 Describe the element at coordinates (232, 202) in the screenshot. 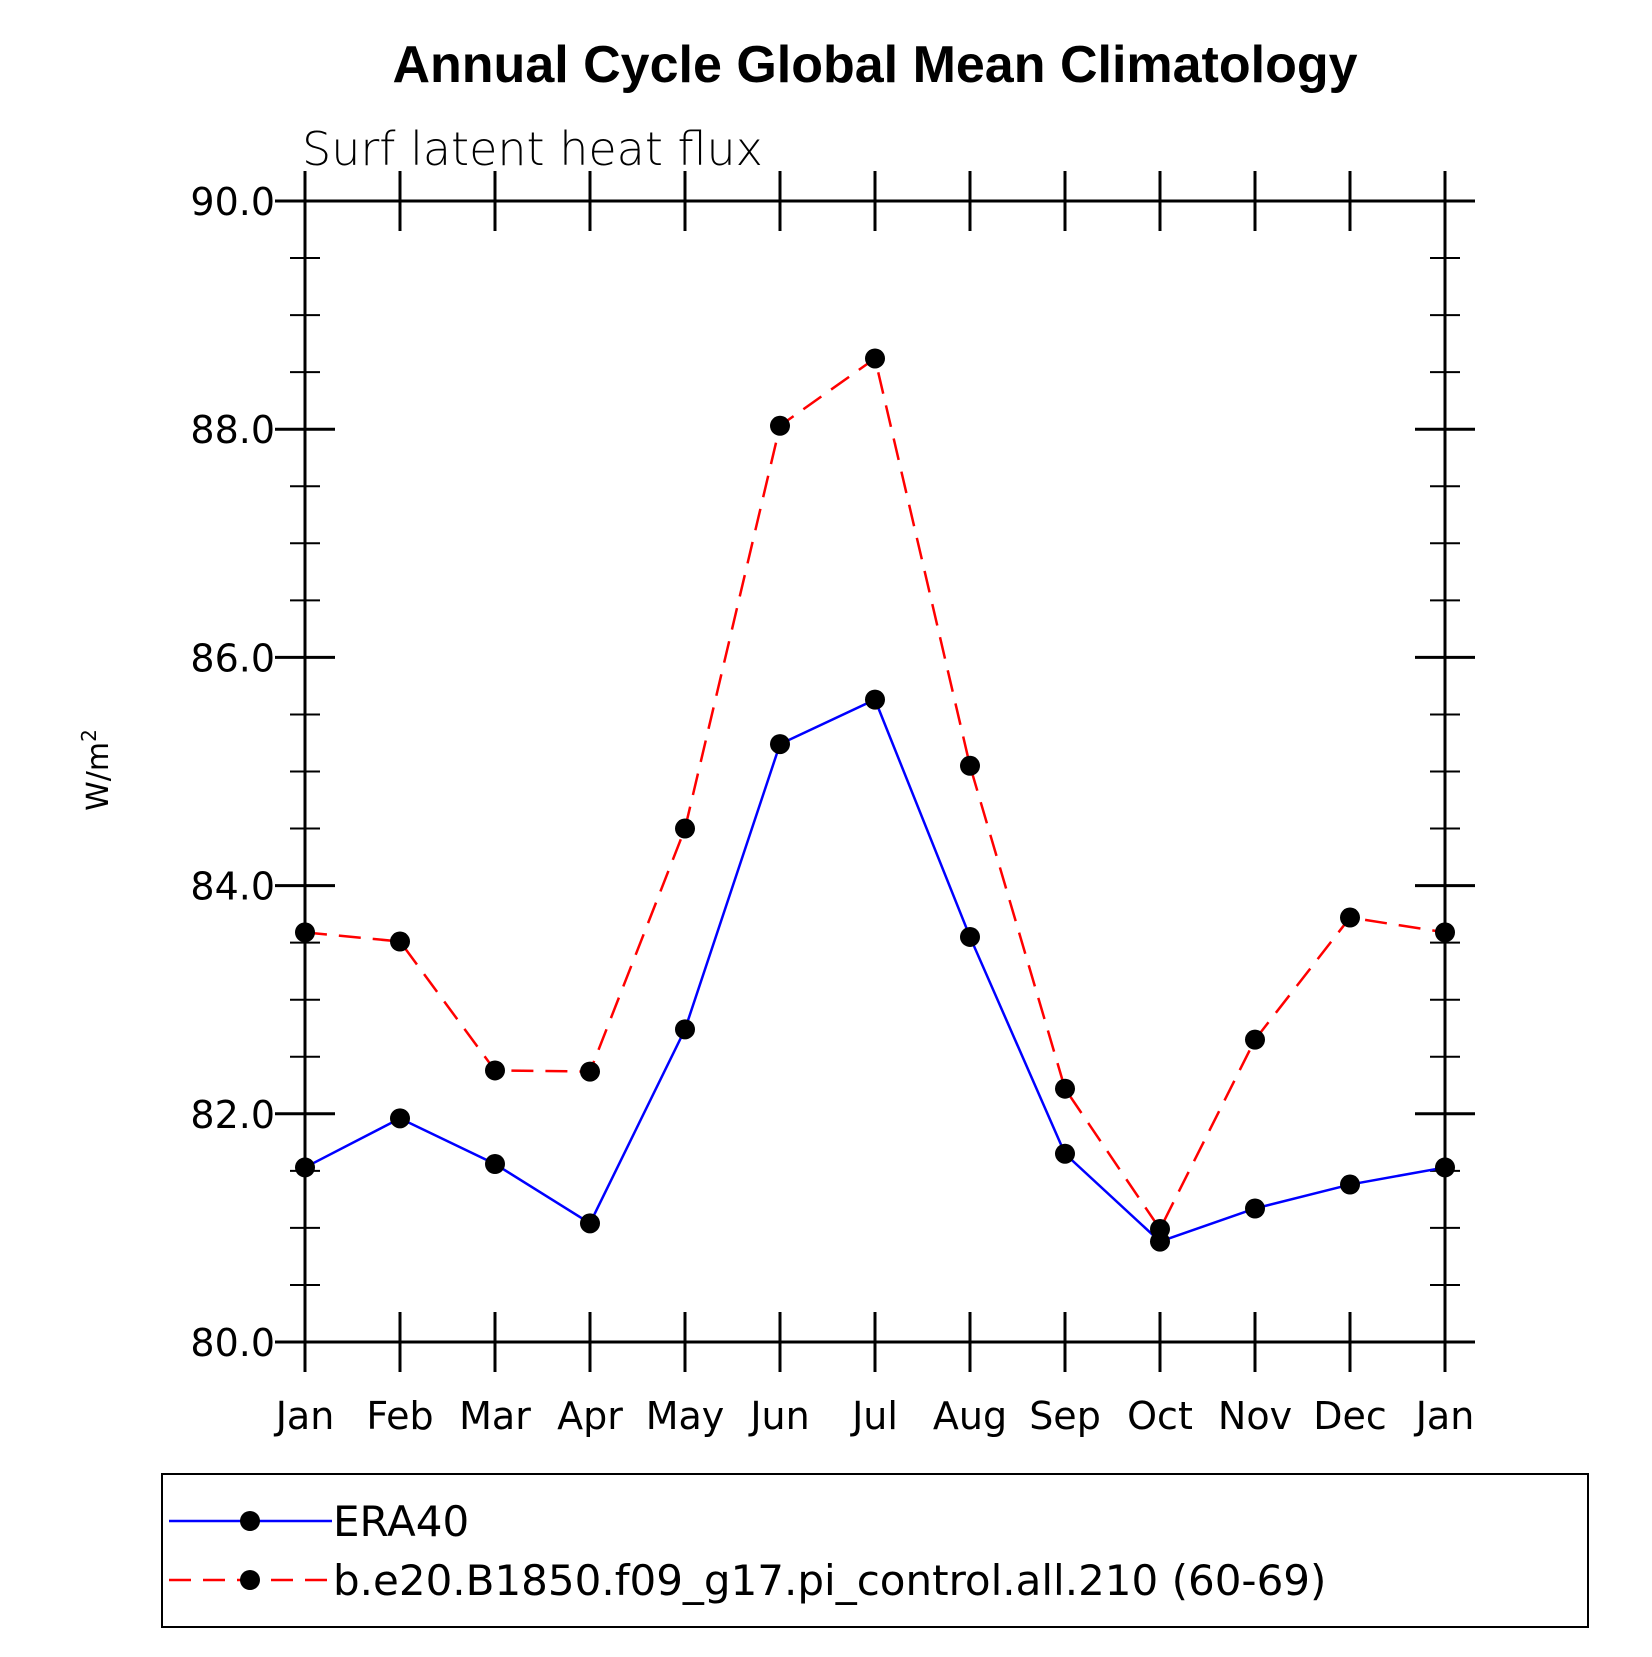

I see `y-tick-label: 90.0` at that location.